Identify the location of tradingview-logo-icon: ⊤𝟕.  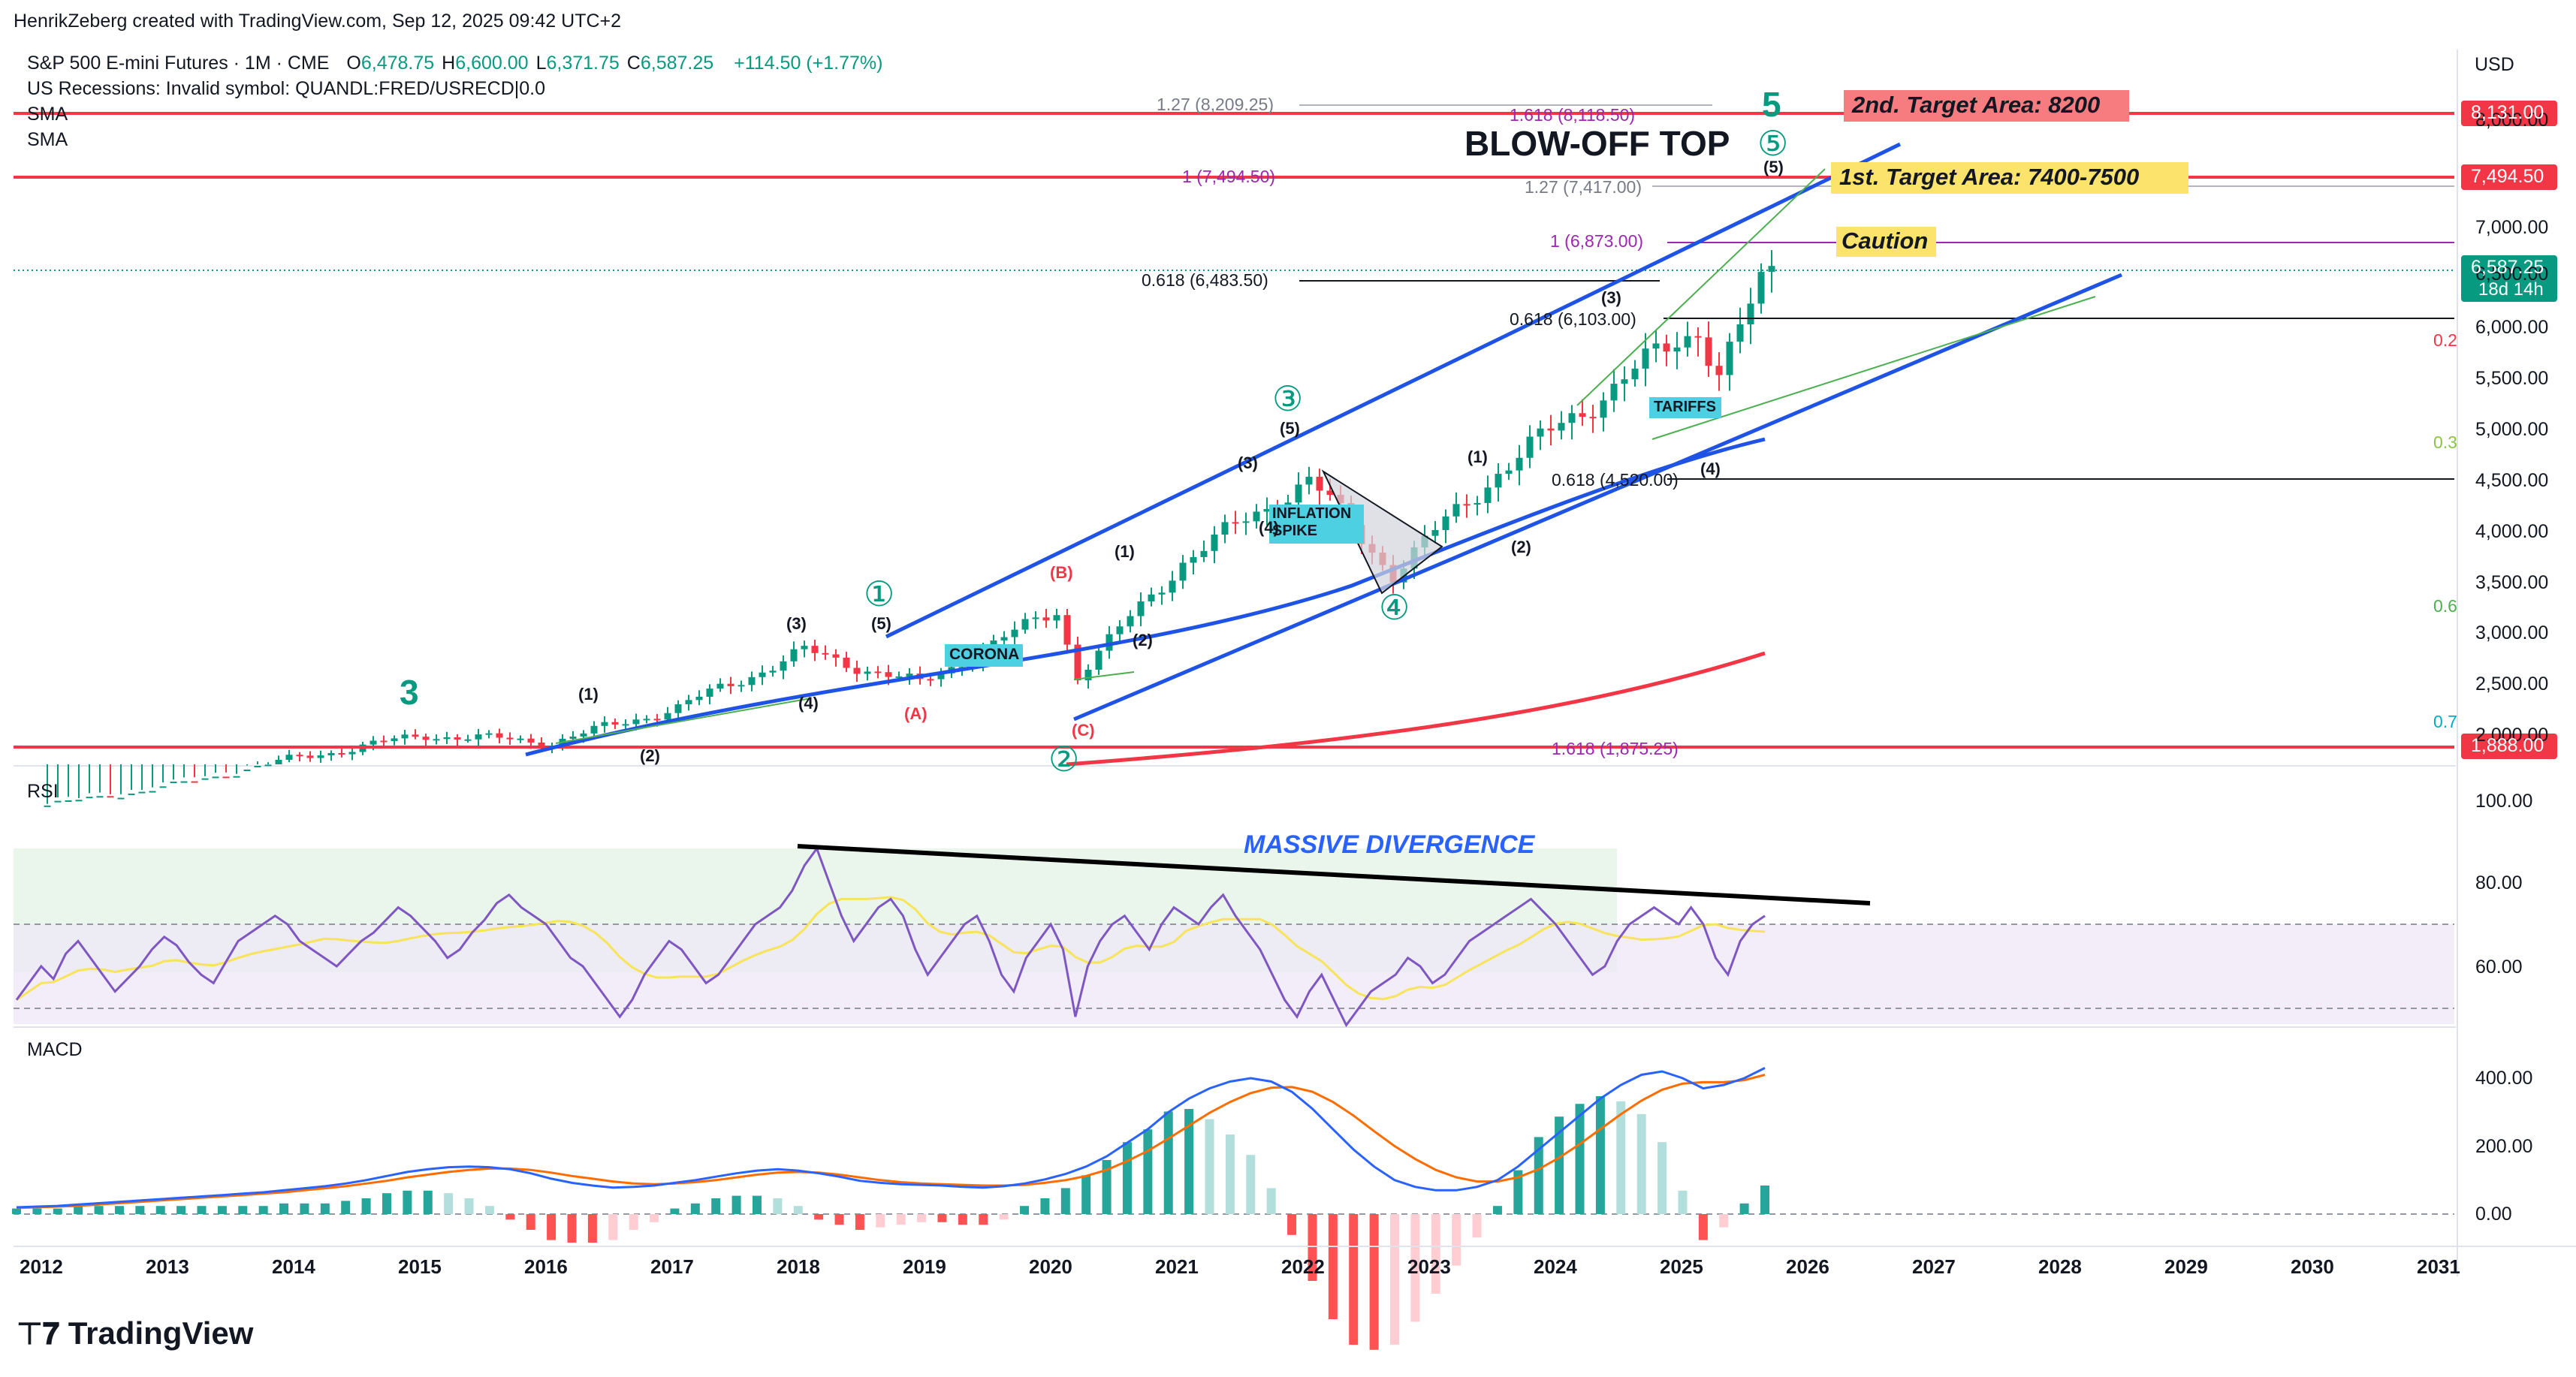
(38, 1334).